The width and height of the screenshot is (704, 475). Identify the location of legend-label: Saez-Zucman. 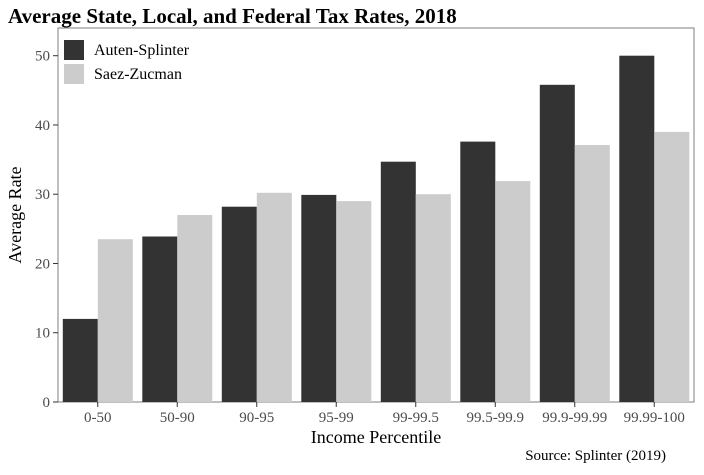
(138, 74).